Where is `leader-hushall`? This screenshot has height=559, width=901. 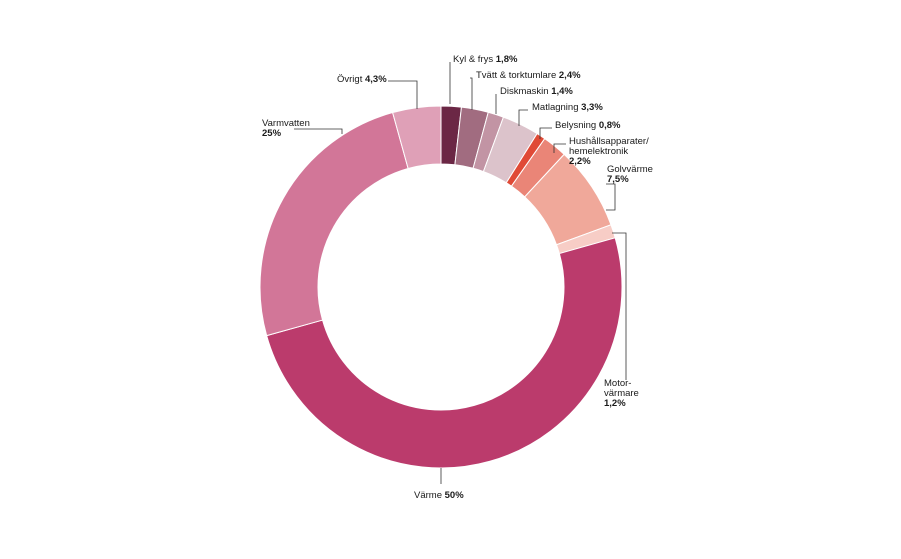
leader-hushall is located at coordinates (559, 148).